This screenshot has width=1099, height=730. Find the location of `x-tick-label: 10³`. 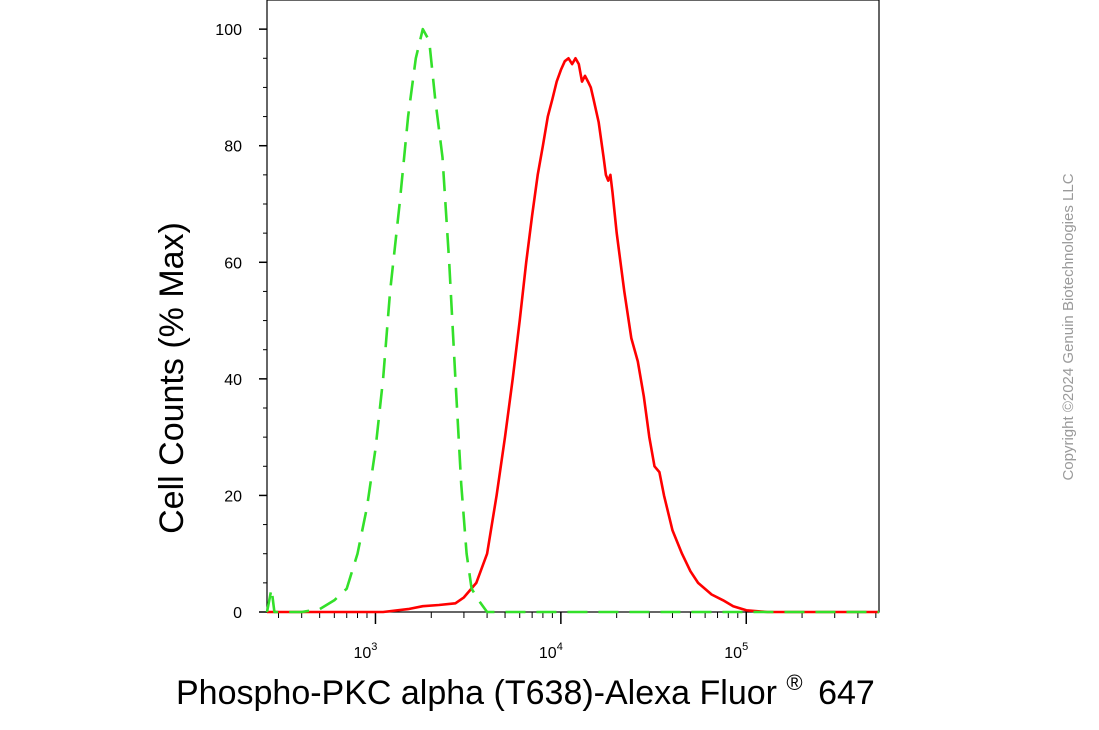

x-tick-label: 10³ is located at coordinates (366, 651).